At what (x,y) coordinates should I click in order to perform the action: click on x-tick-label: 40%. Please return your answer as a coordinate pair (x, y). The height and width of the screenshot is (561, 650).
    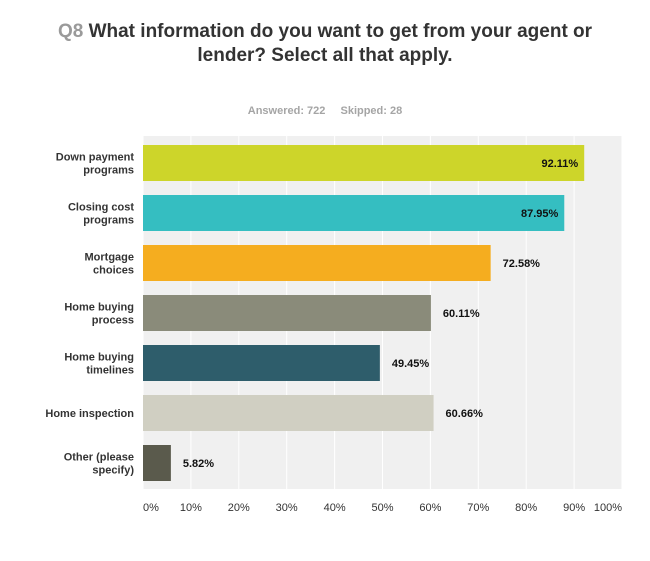
    Looking at the image, I should click on (335, 508).